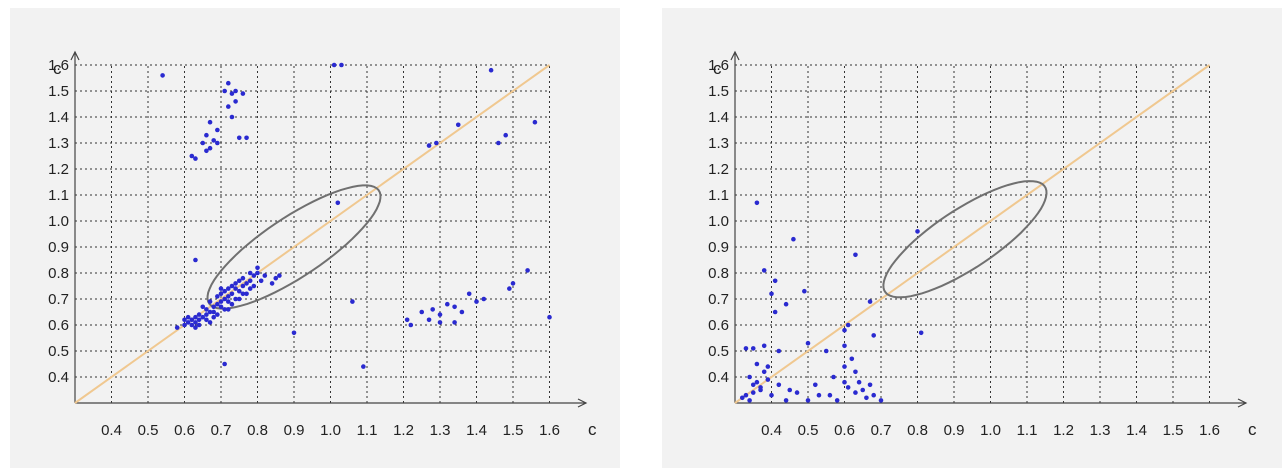  I want to click on x-tick-label: 0.4, so click(771, 430).